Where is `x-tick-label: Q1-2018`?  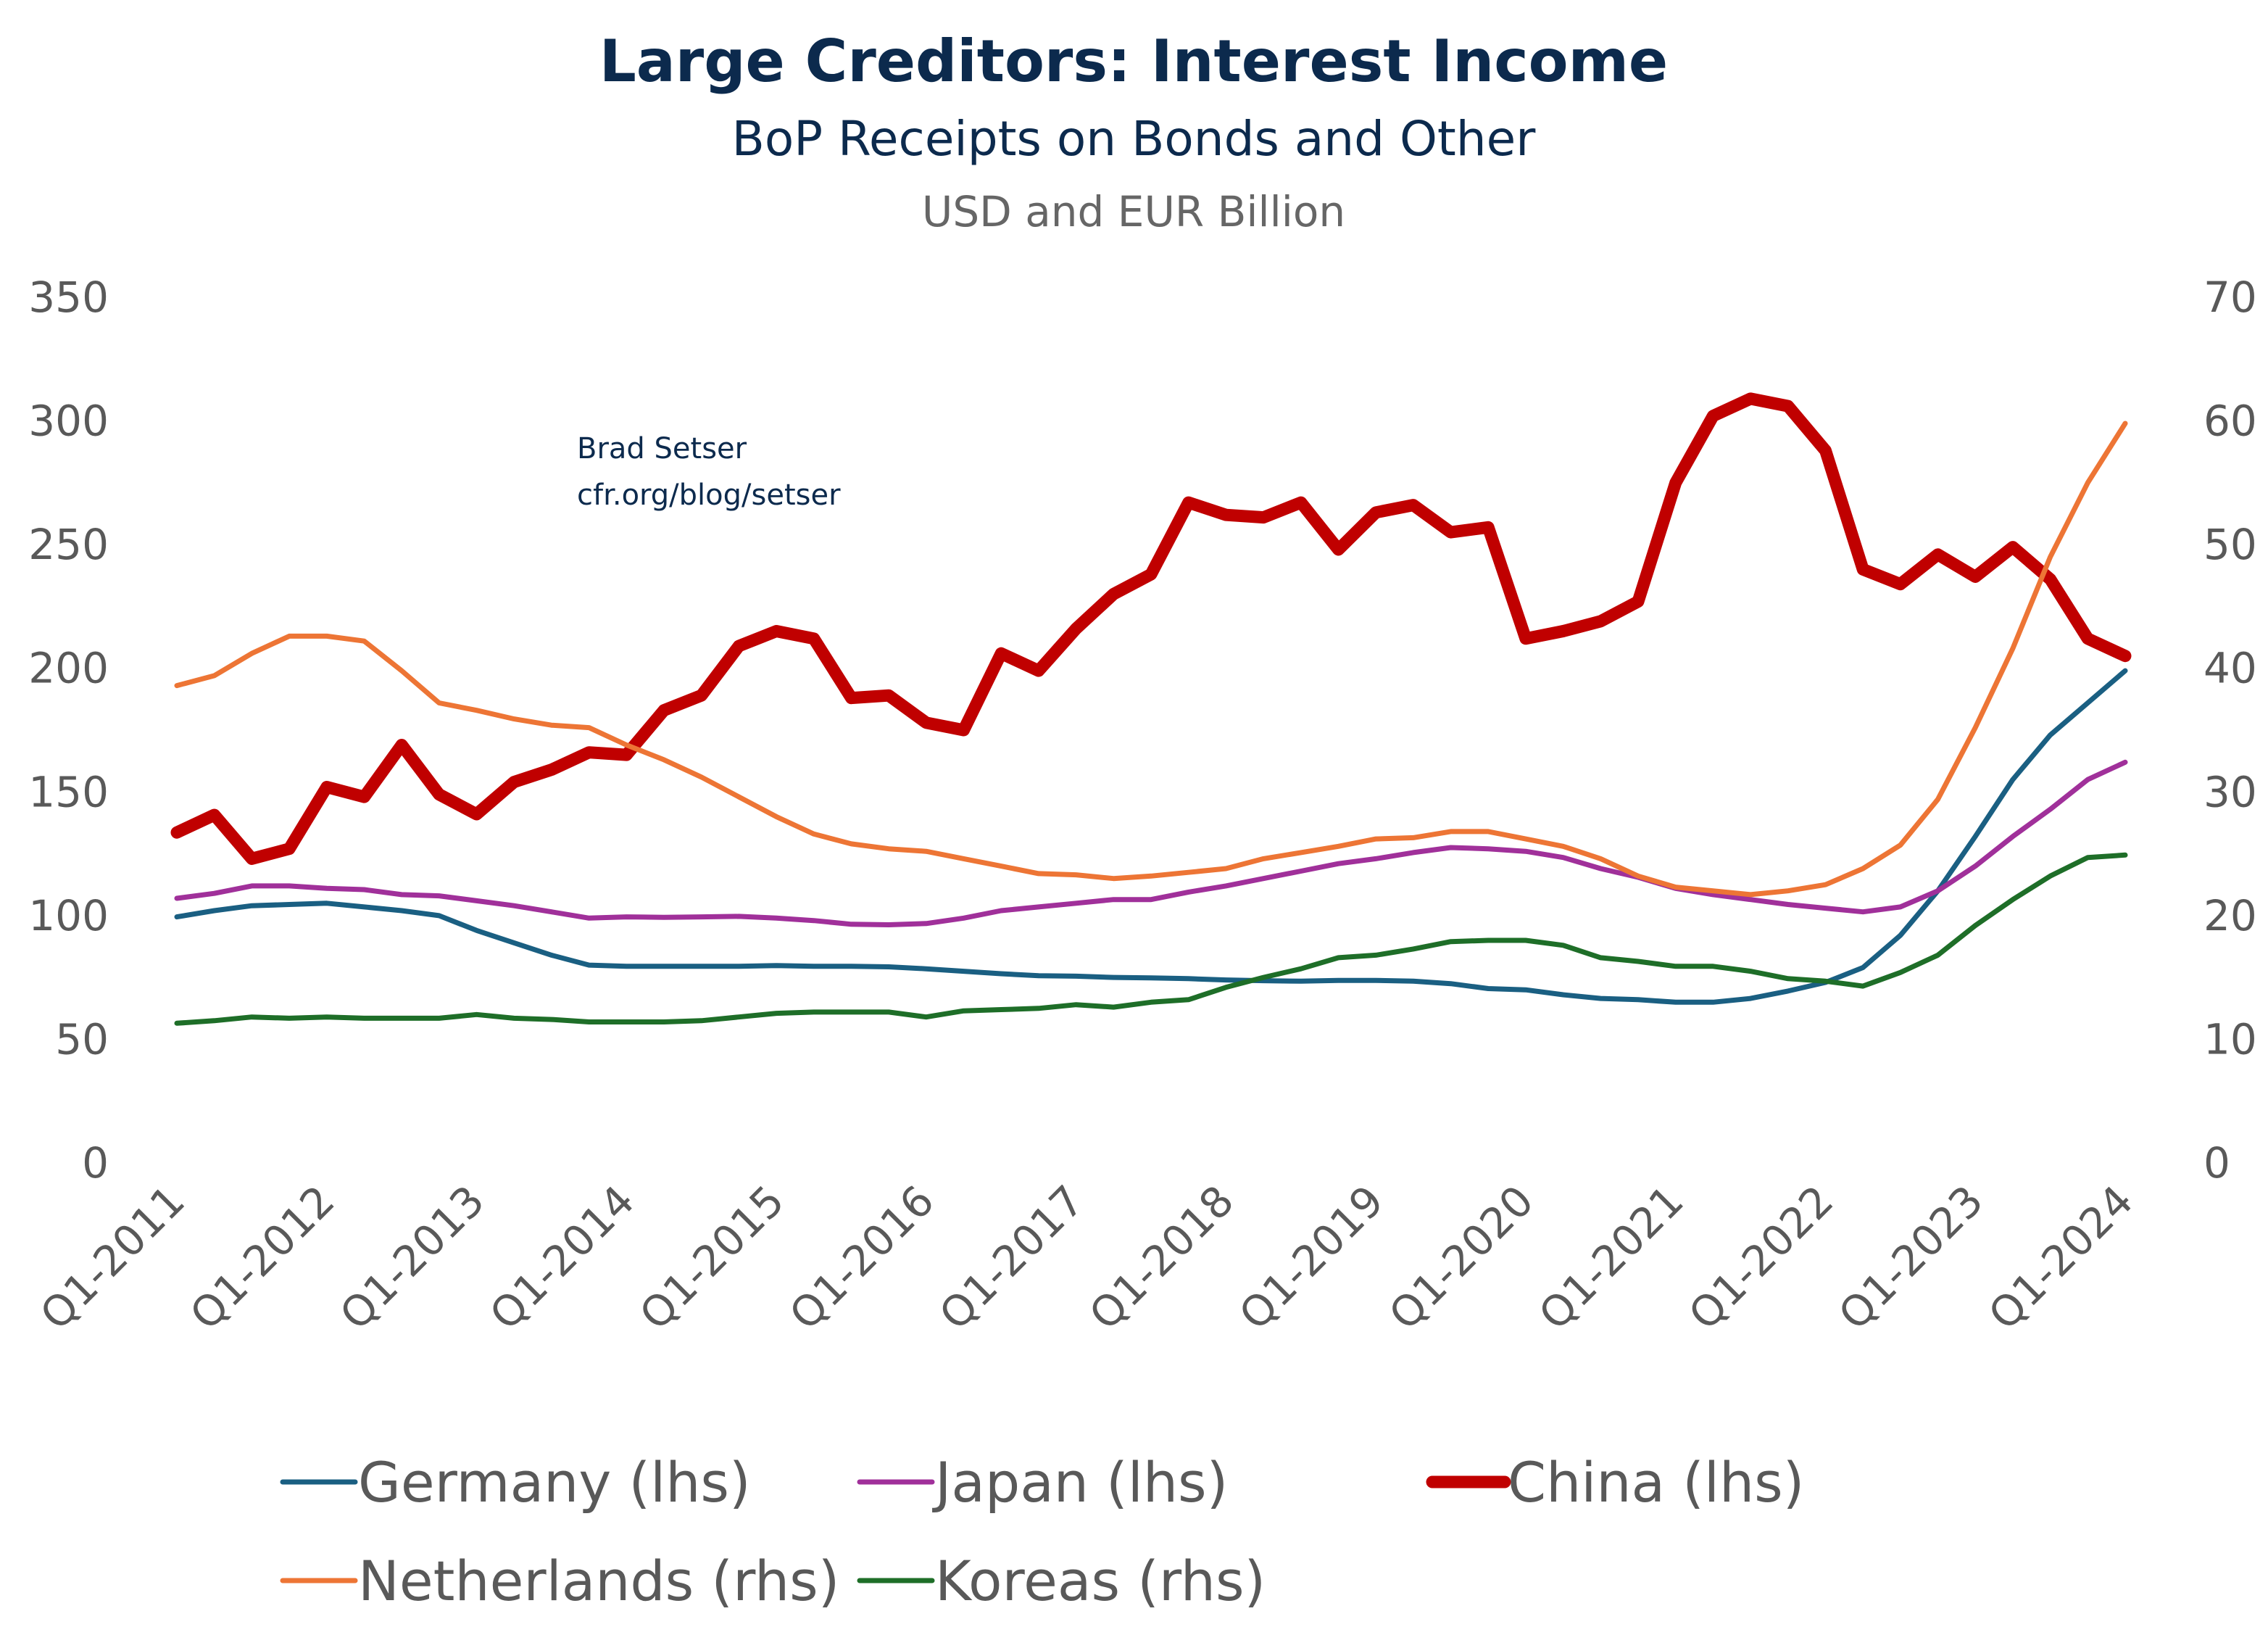
x-tick-label: Q1-2018 is located at coordinates (1162, 1258).